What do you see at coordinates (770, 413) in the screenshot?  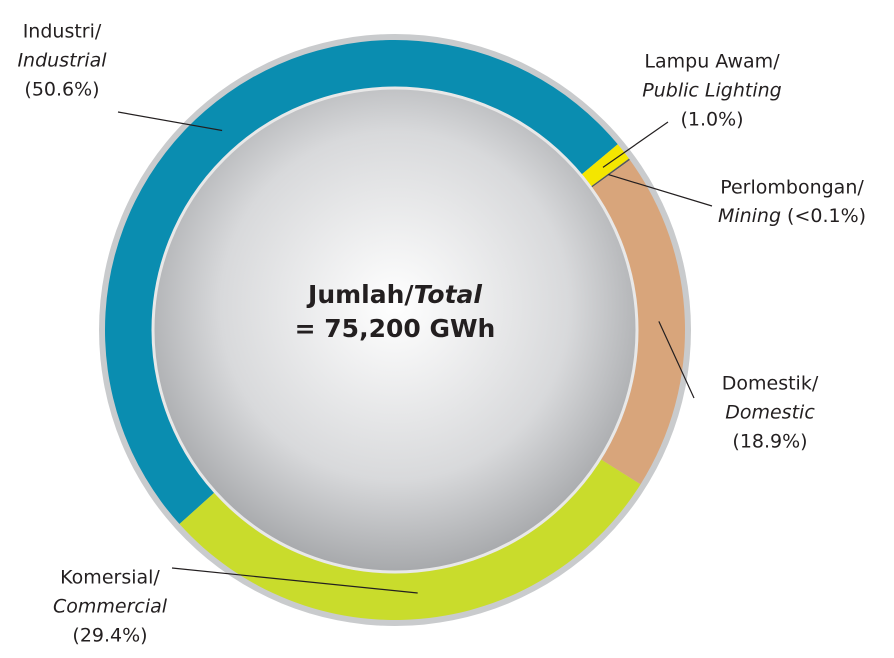 I see `category-label-en: Domestic` at bounding box center [770, 413].